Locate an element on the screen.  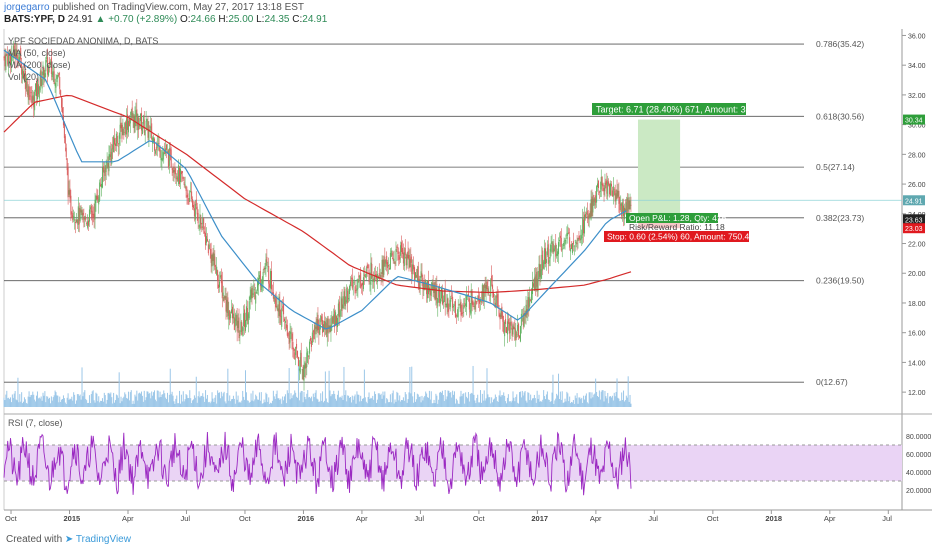
y-tick-label: 32.00 is located at coordinates (917, 96).